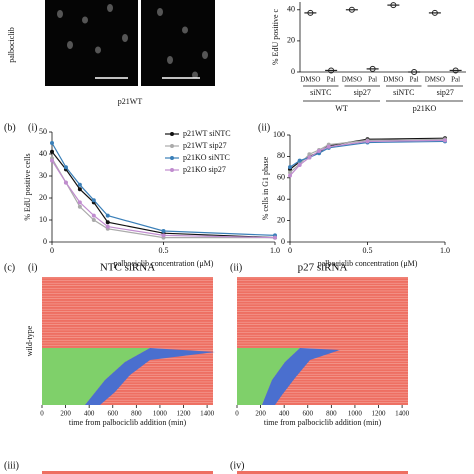 The height and width of the screenshot is (474, 474). What do you see at coordinates (164, 263) in the screenshot?
I see `x-axis-label: palbociclib concentration (μM)` at bounding box center [164, 263].